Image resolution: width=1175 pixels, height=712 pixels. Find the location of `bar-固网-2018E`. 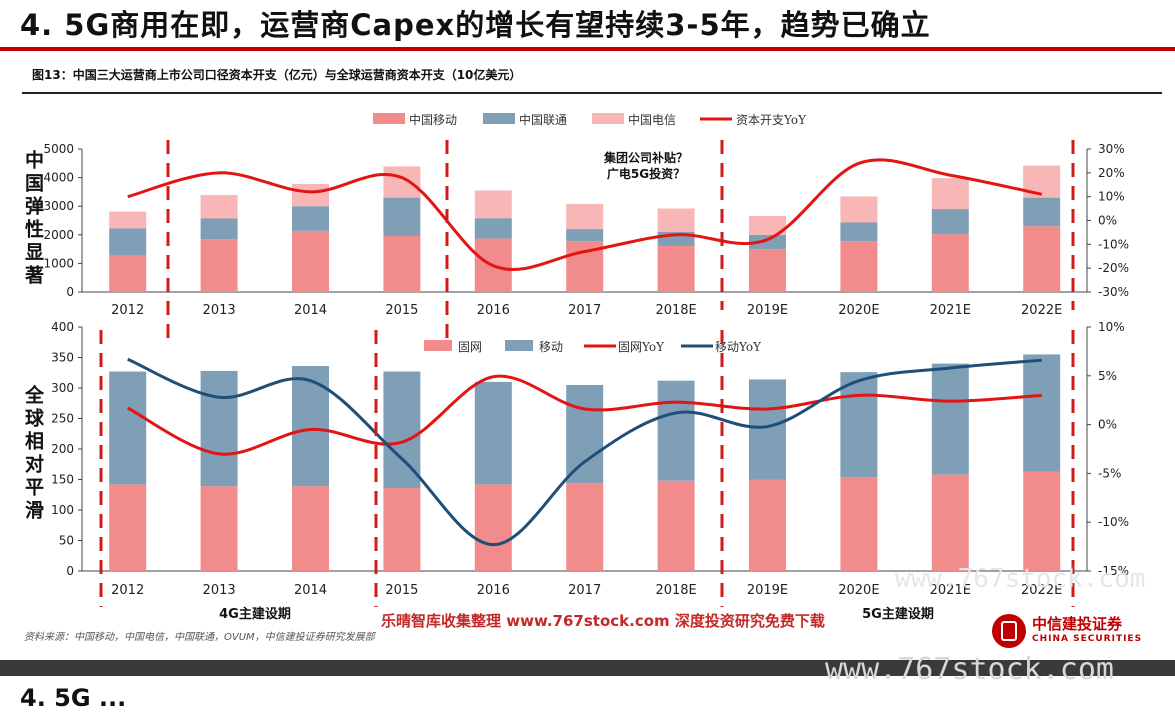

bar-固网-2018E is located at coordinates (676, 525).